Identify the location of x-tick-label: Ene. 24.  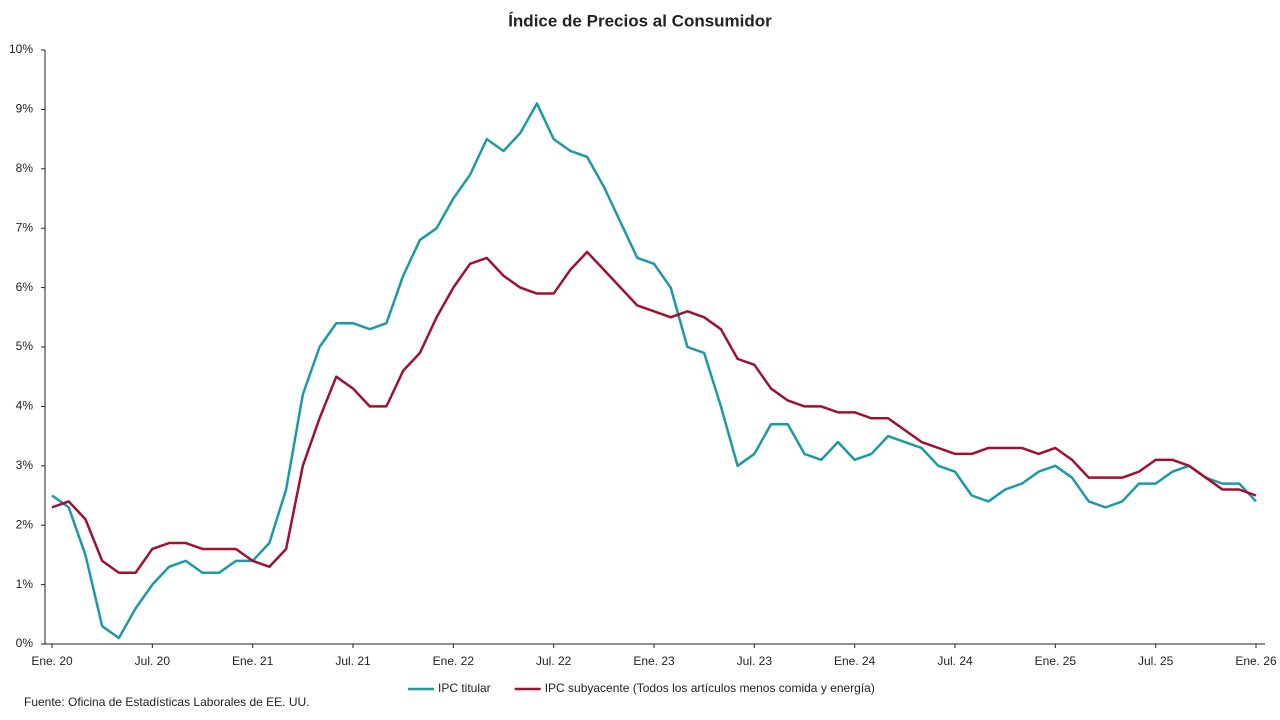
(855, 661).